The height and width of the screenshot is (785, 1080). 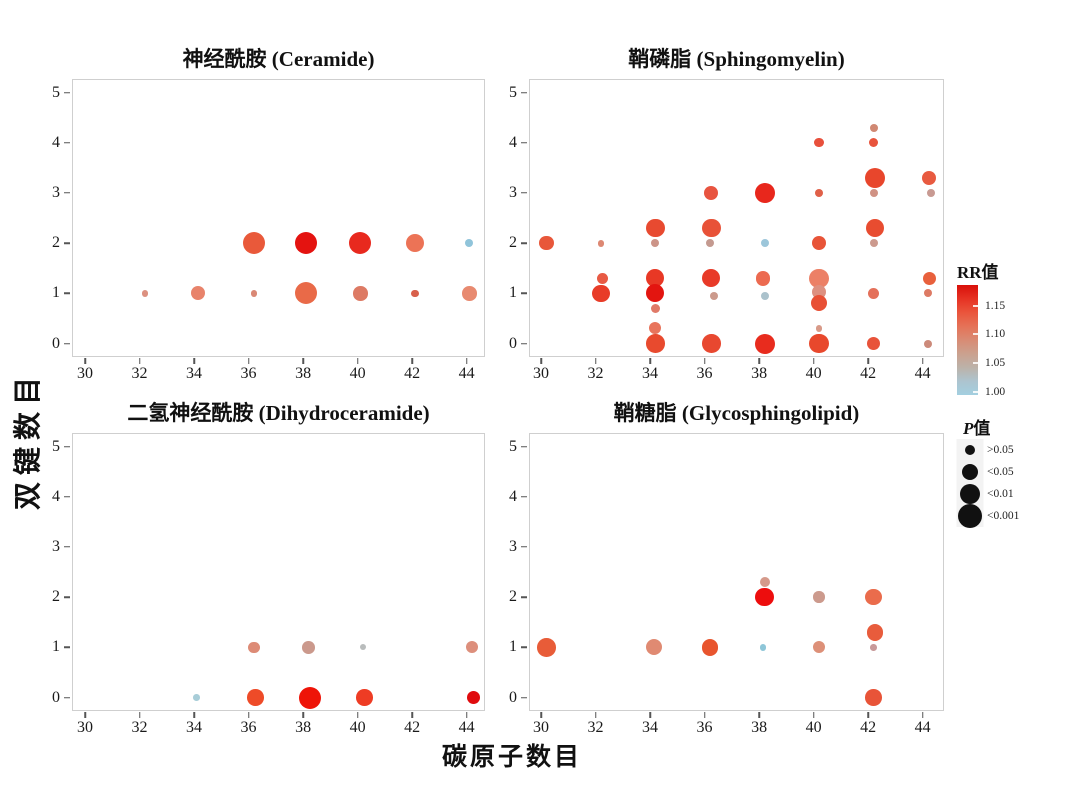 What do you see at coordinates (982, 428) in the screenshot?
I see `p-legend-title-rest: 值` at bounding box center [982, 428].